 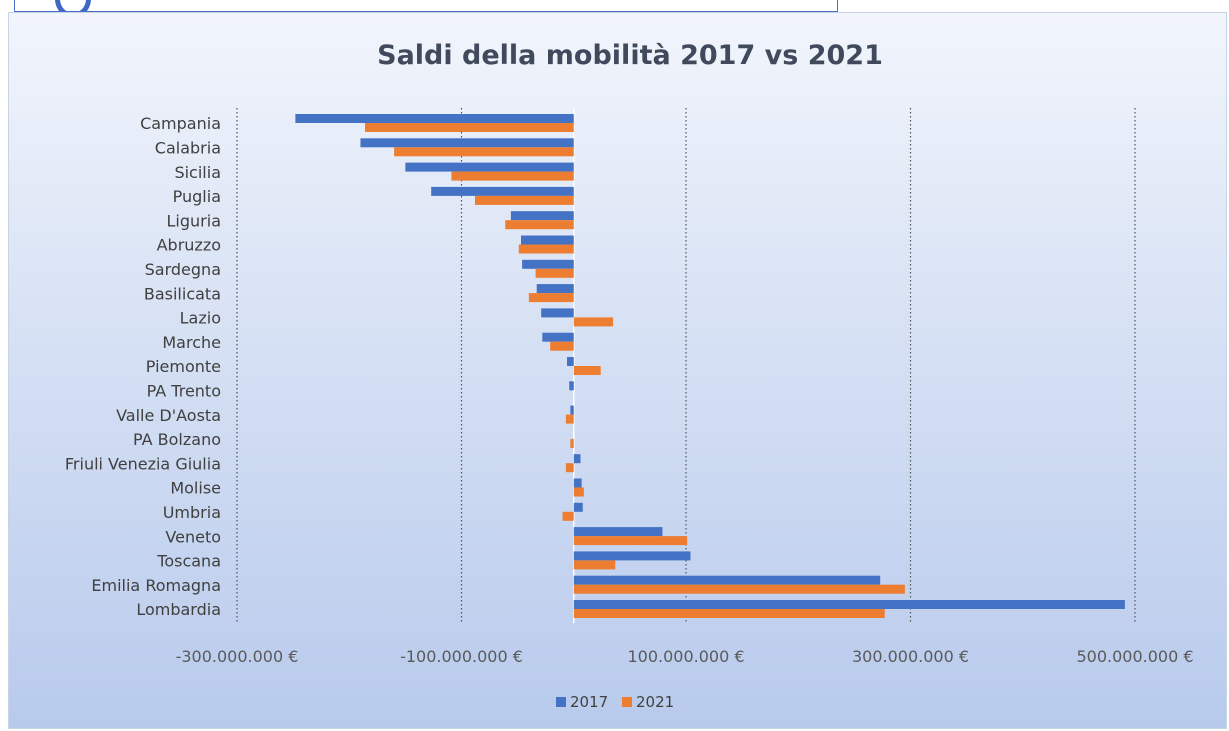 I want to click on category-label: Lazio, so click(x=200, y=318).